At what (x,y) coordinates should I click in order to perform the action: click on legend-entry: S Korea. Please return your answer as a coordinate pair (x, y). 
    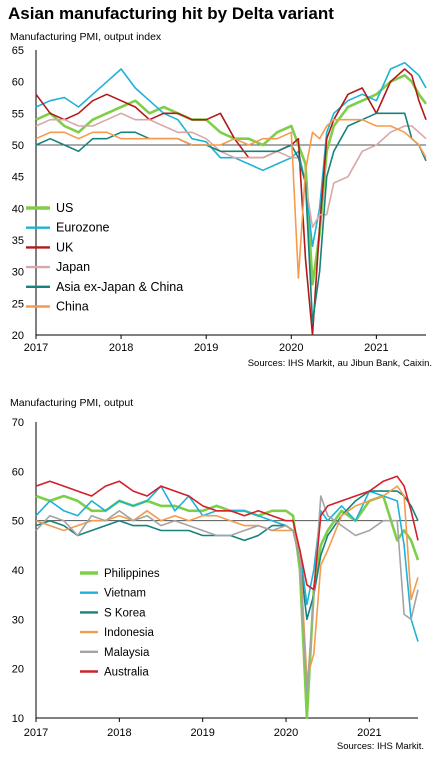
    Looking at the image, I should click on (125, 613).